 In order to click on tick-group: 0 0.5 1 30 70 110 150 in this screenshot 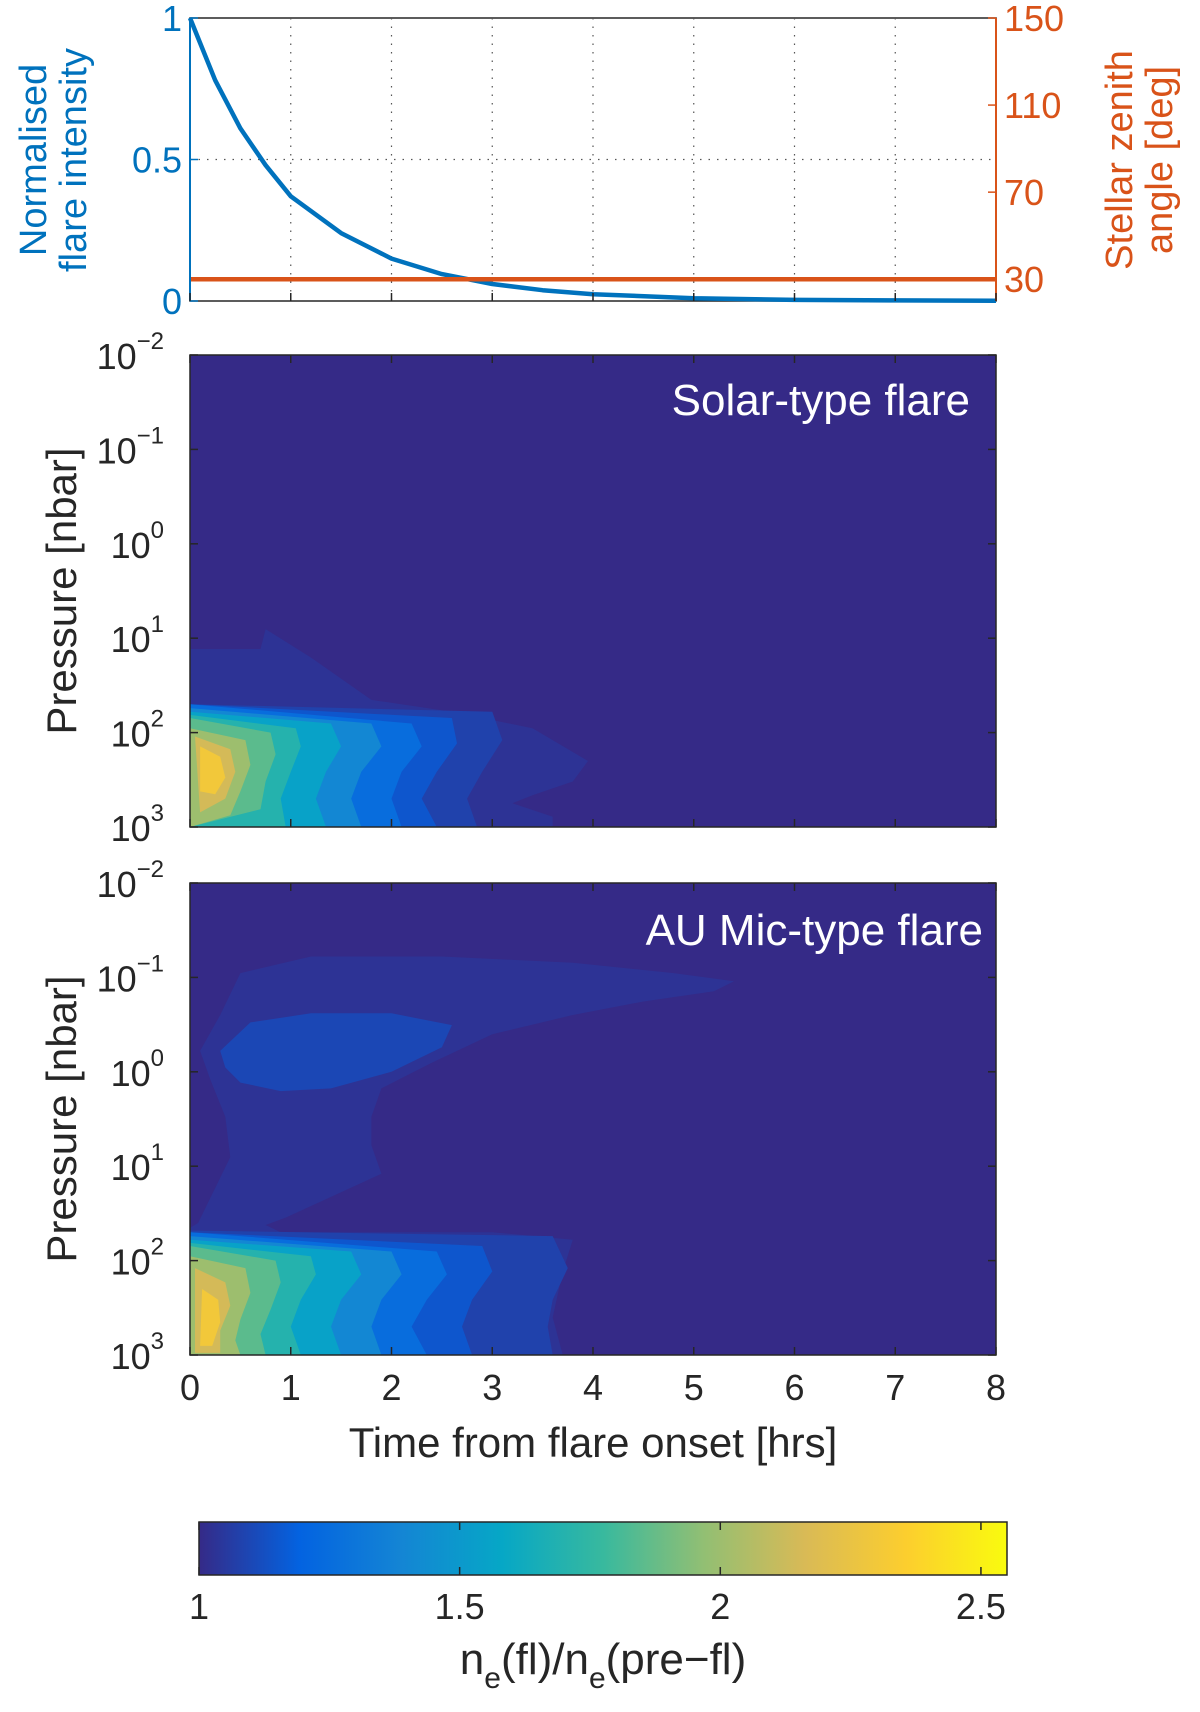, I will do `click(598, 161)`.